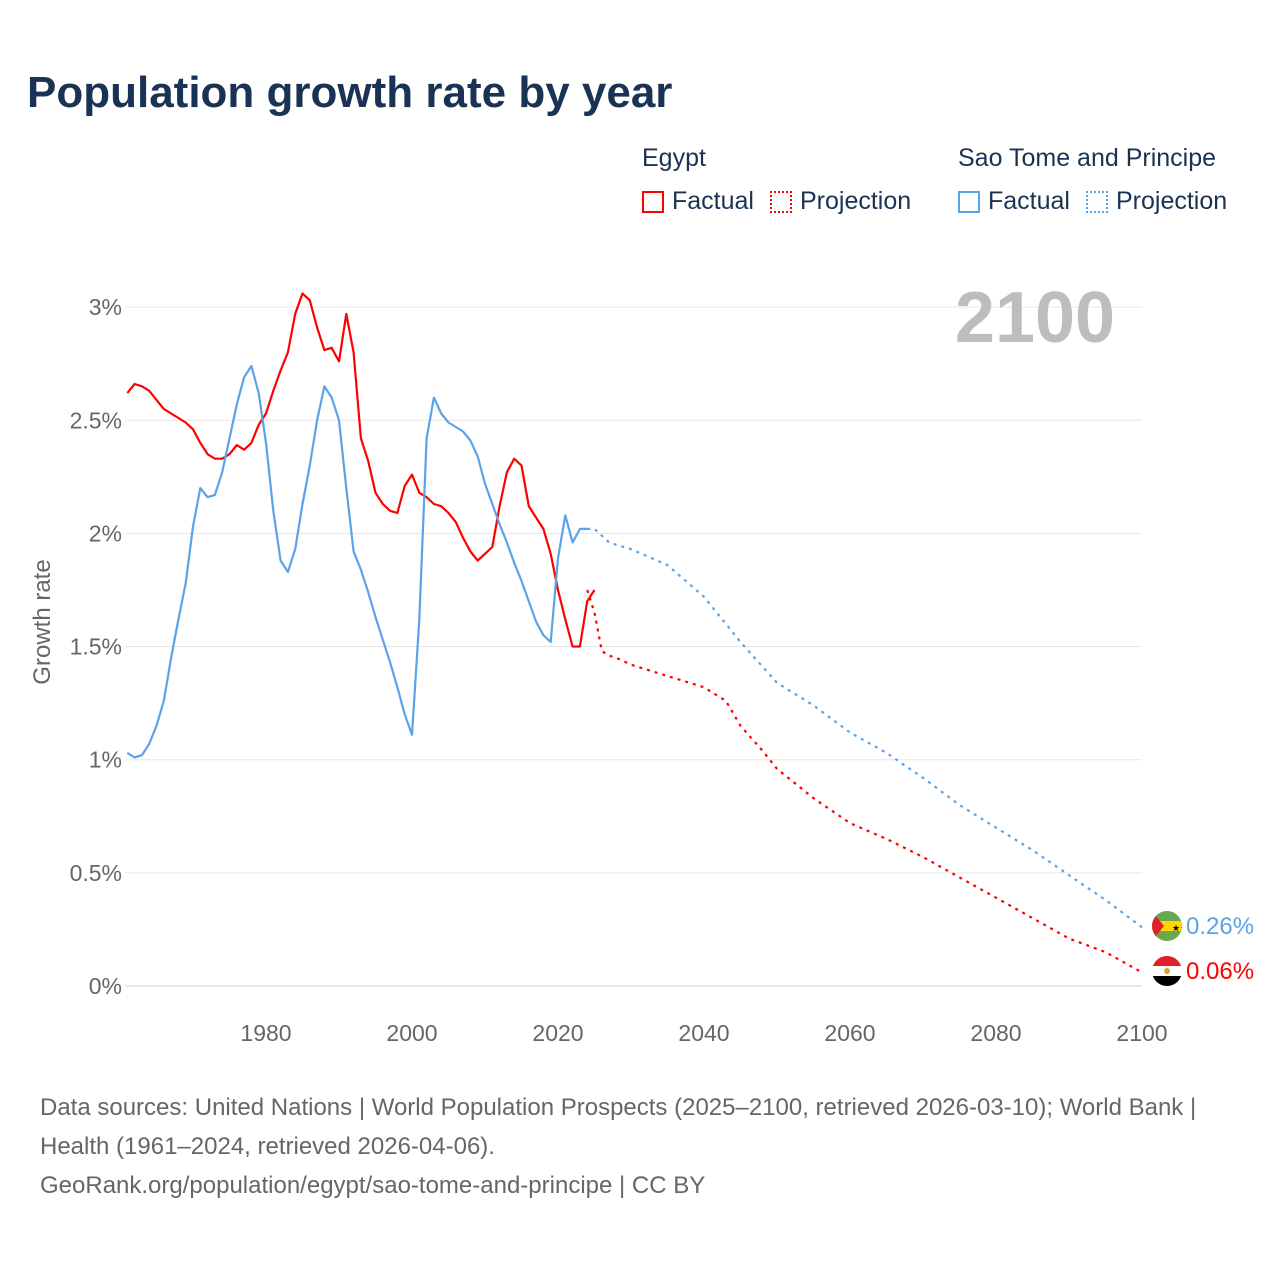  Describe the element at coordinates (105, 533) in the screenshot. I see `y-tick-label: 2%` at that location.